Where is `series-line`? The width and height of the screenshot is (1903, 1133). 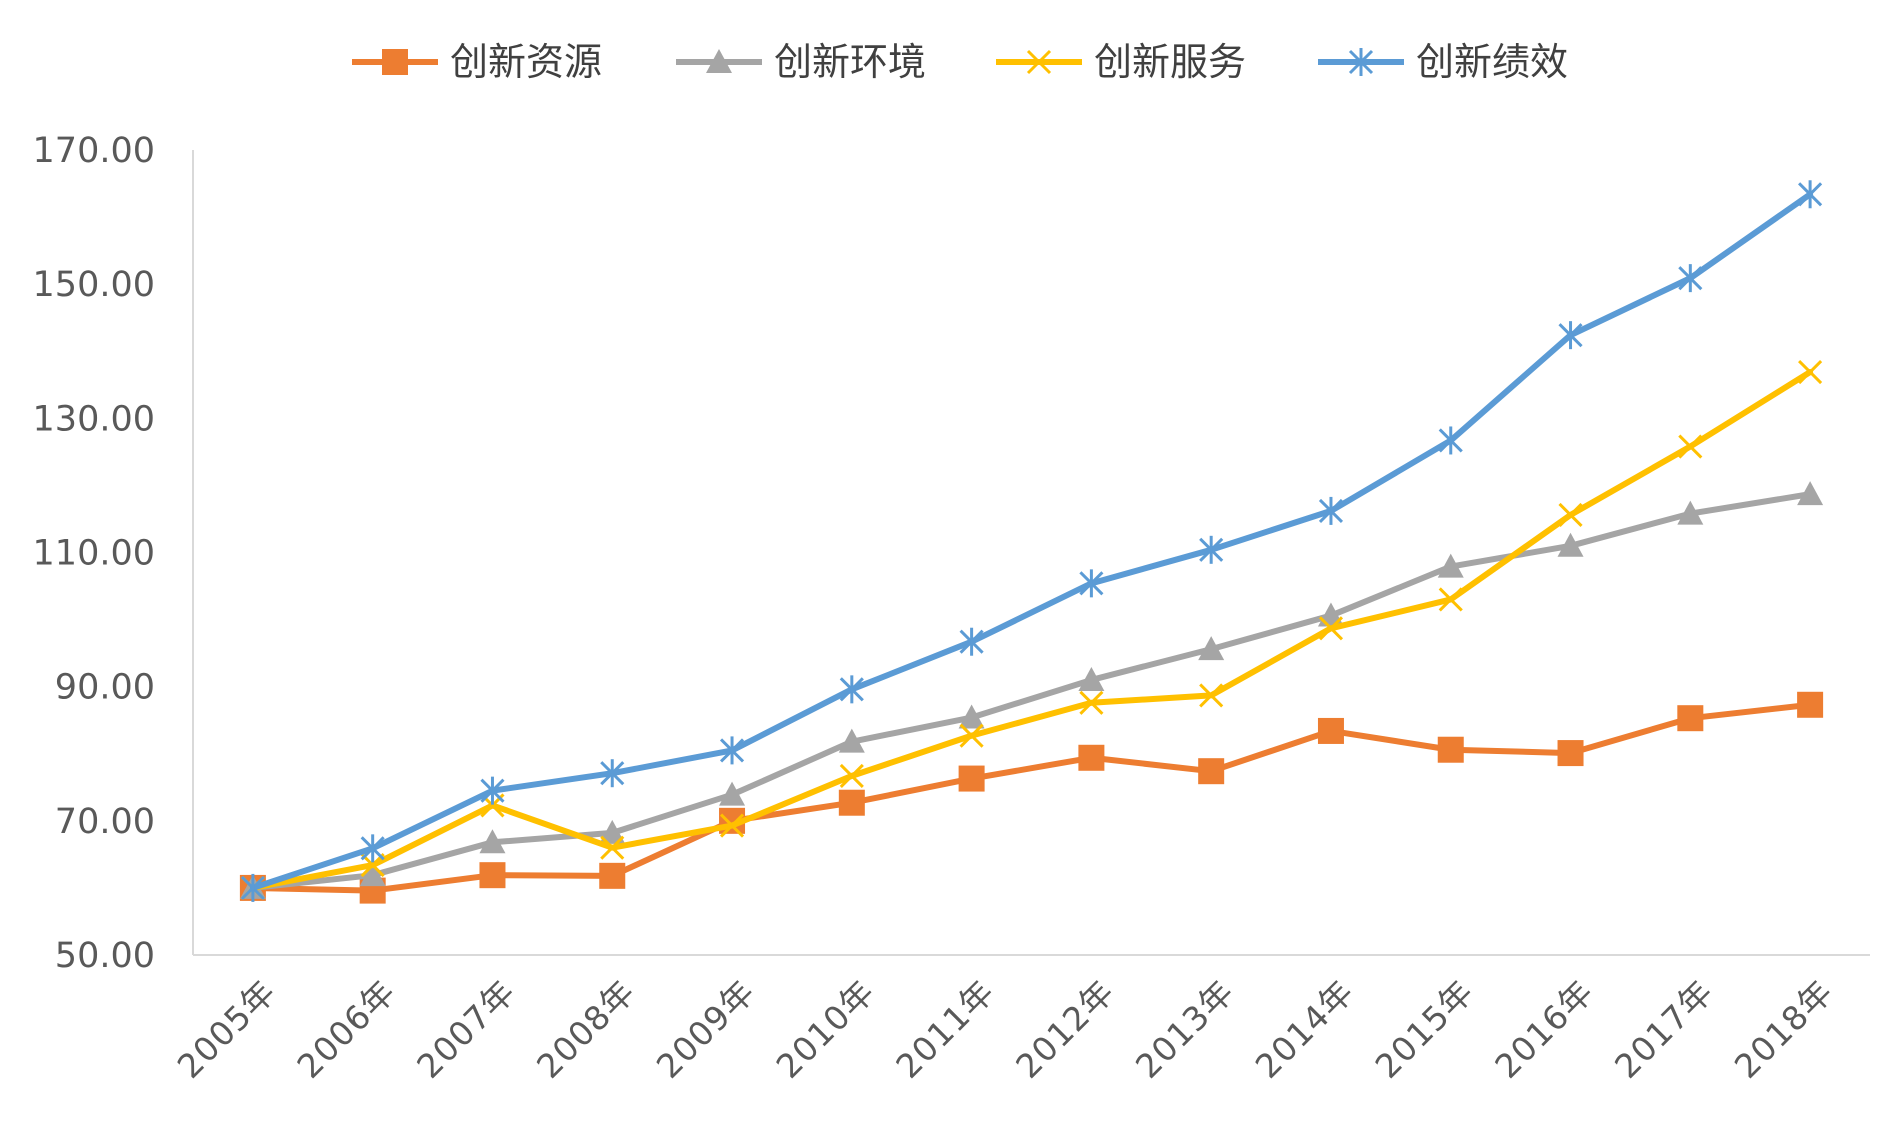 series-line is located at coordinates (1031, 797).